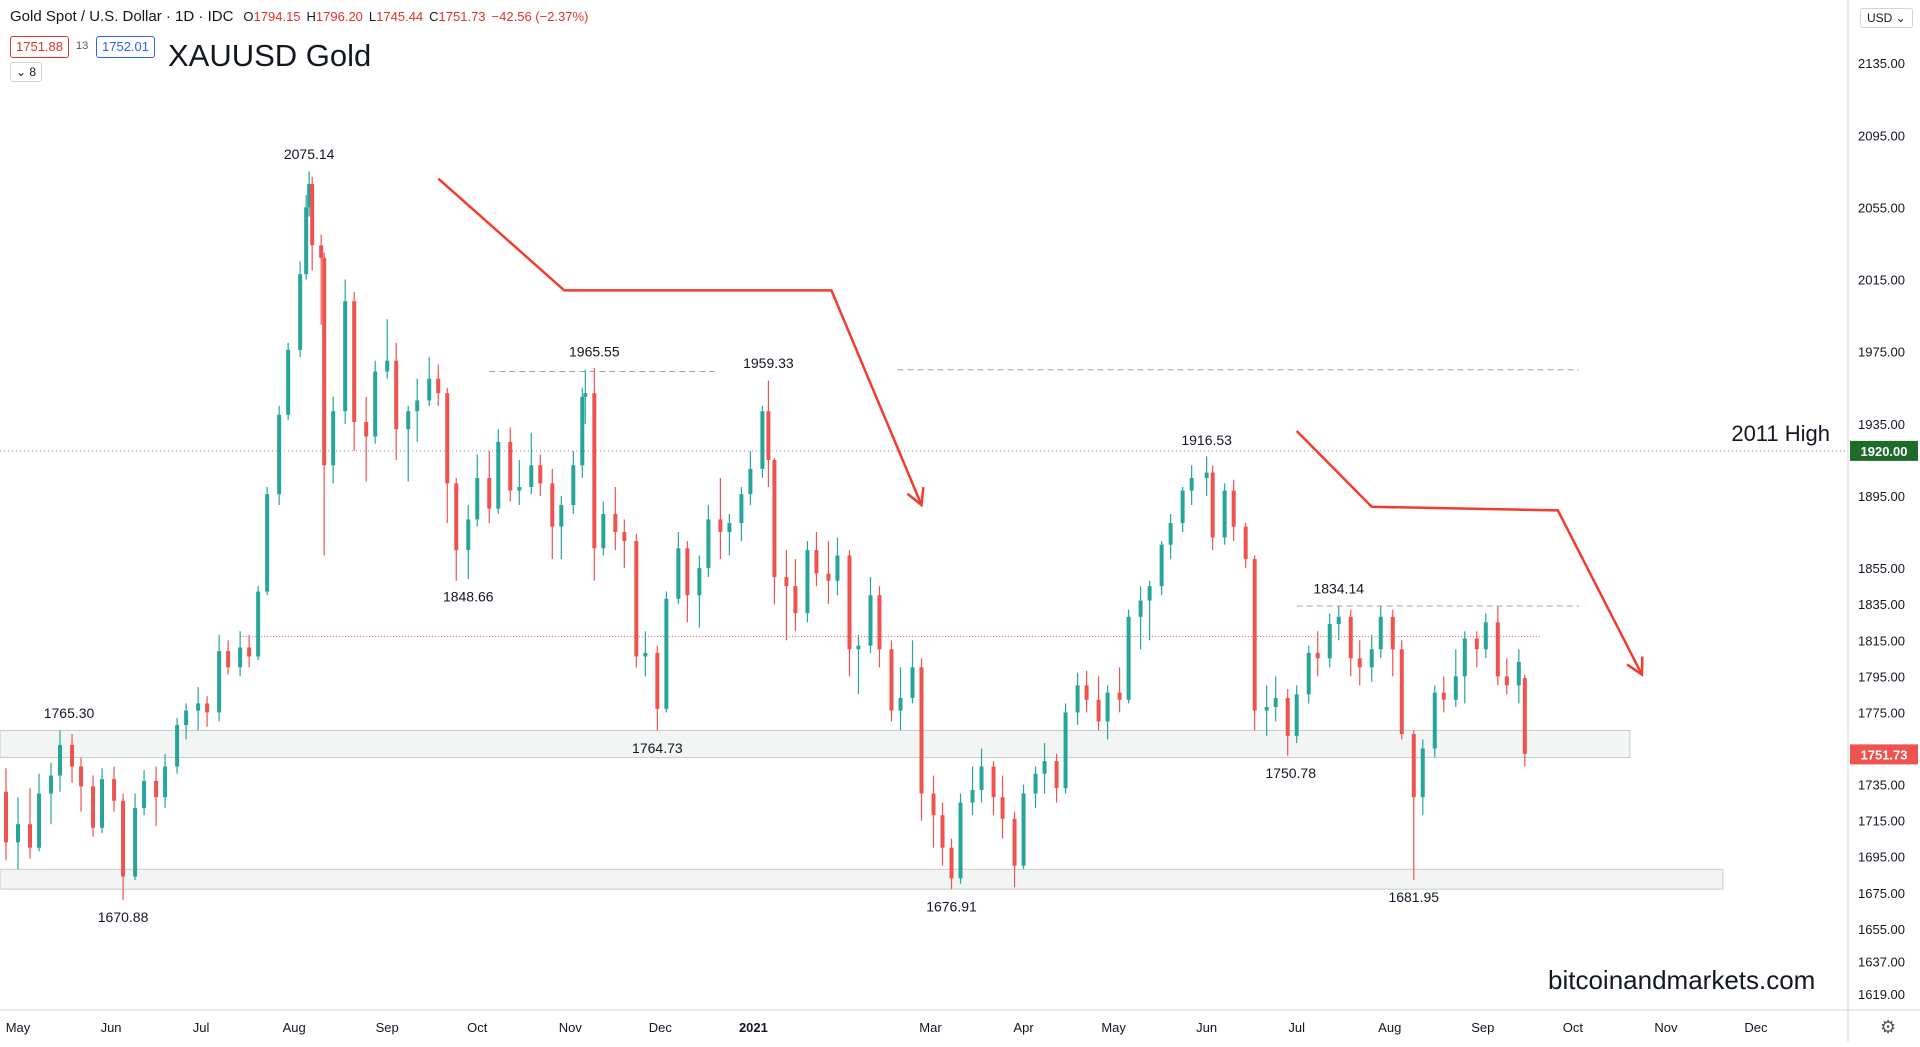 Image resolution: width=1920 pixels, height=1047 pixels. What do you see at coordinates (1881, 785) in the screenshot?
I see `y-tick-label: 1735.00` at bounding box center [1881, 785].